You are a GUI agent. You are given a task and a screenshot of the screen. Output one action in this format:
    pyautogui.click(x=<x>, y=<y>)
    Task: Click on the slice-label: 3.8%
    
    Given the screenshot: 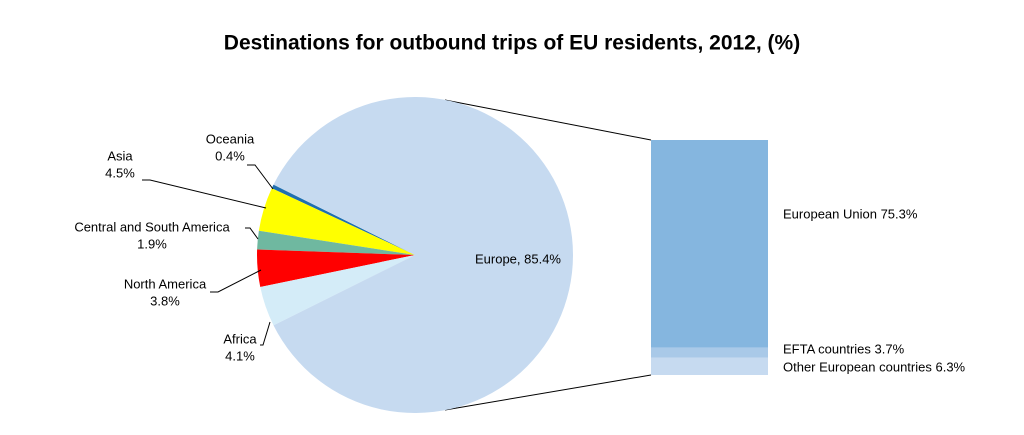 What is the action you would take?
    pyautogui.click(x=165, y=300)
    